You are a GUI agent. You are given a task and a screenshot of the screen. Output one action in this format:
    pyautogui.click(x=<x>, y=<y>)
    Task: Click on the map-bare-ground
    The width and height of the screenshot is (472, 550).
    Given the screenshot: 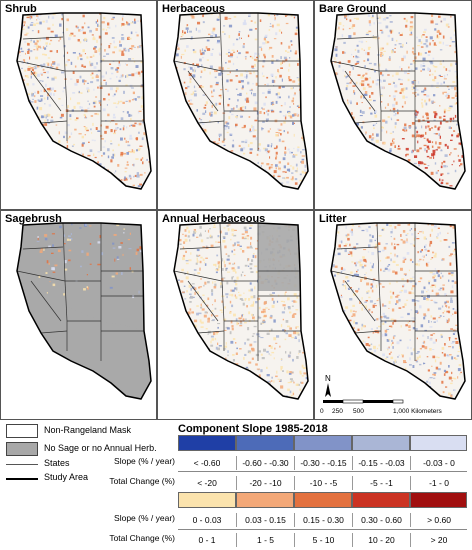 What is the action you would take?
    pyautogui.click(x=398, y=101)
    